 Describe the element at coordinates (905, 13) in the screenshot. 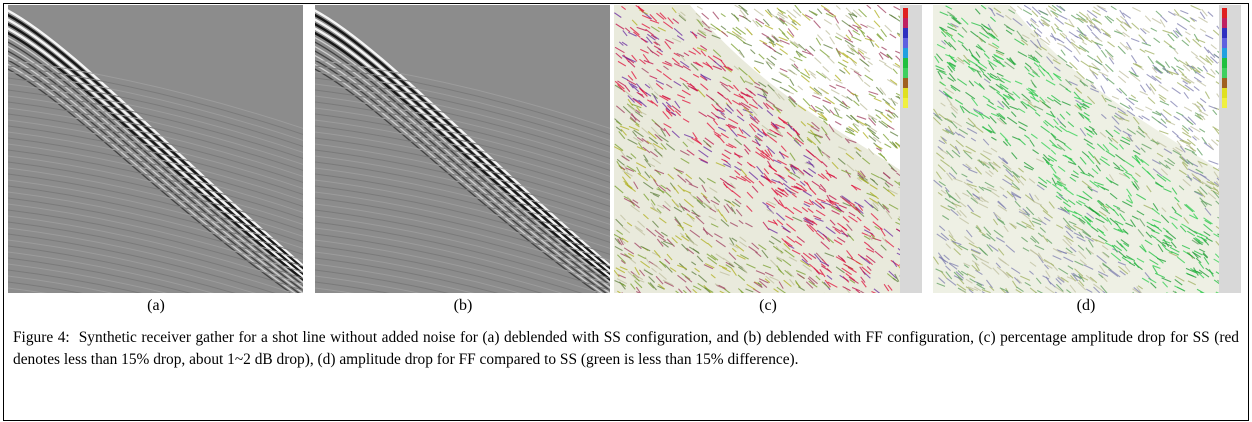

I see `colorbar-swatch` at that location.